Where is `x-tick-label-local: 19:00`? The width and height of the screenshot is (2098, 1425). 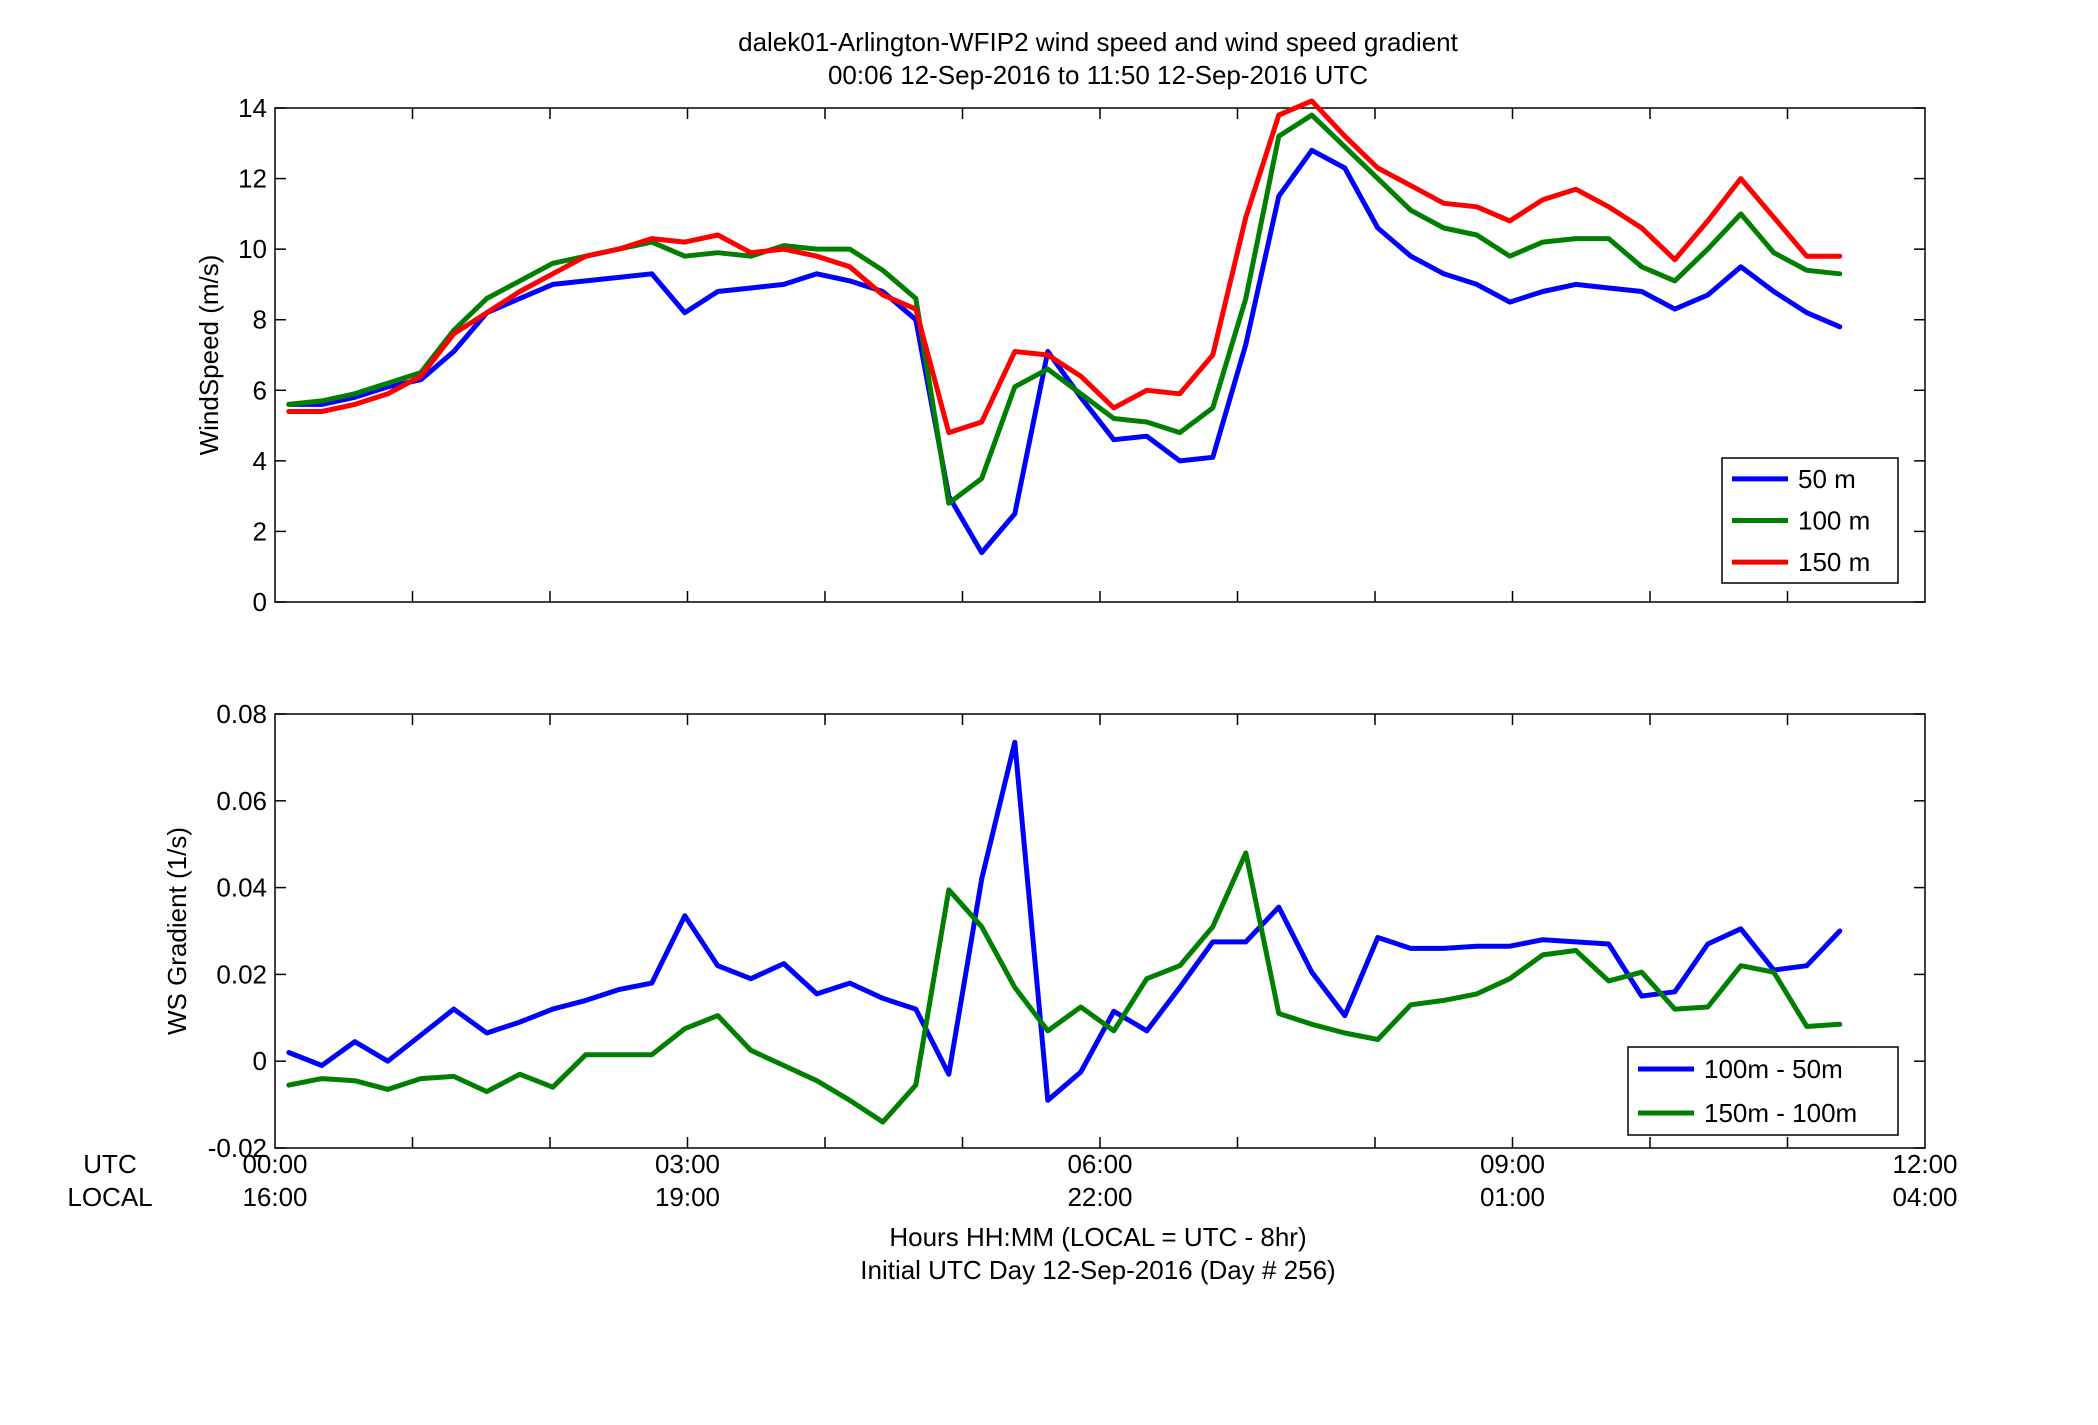 x-tick-label-local: 19:00 is located at coordinates (687, 1197).